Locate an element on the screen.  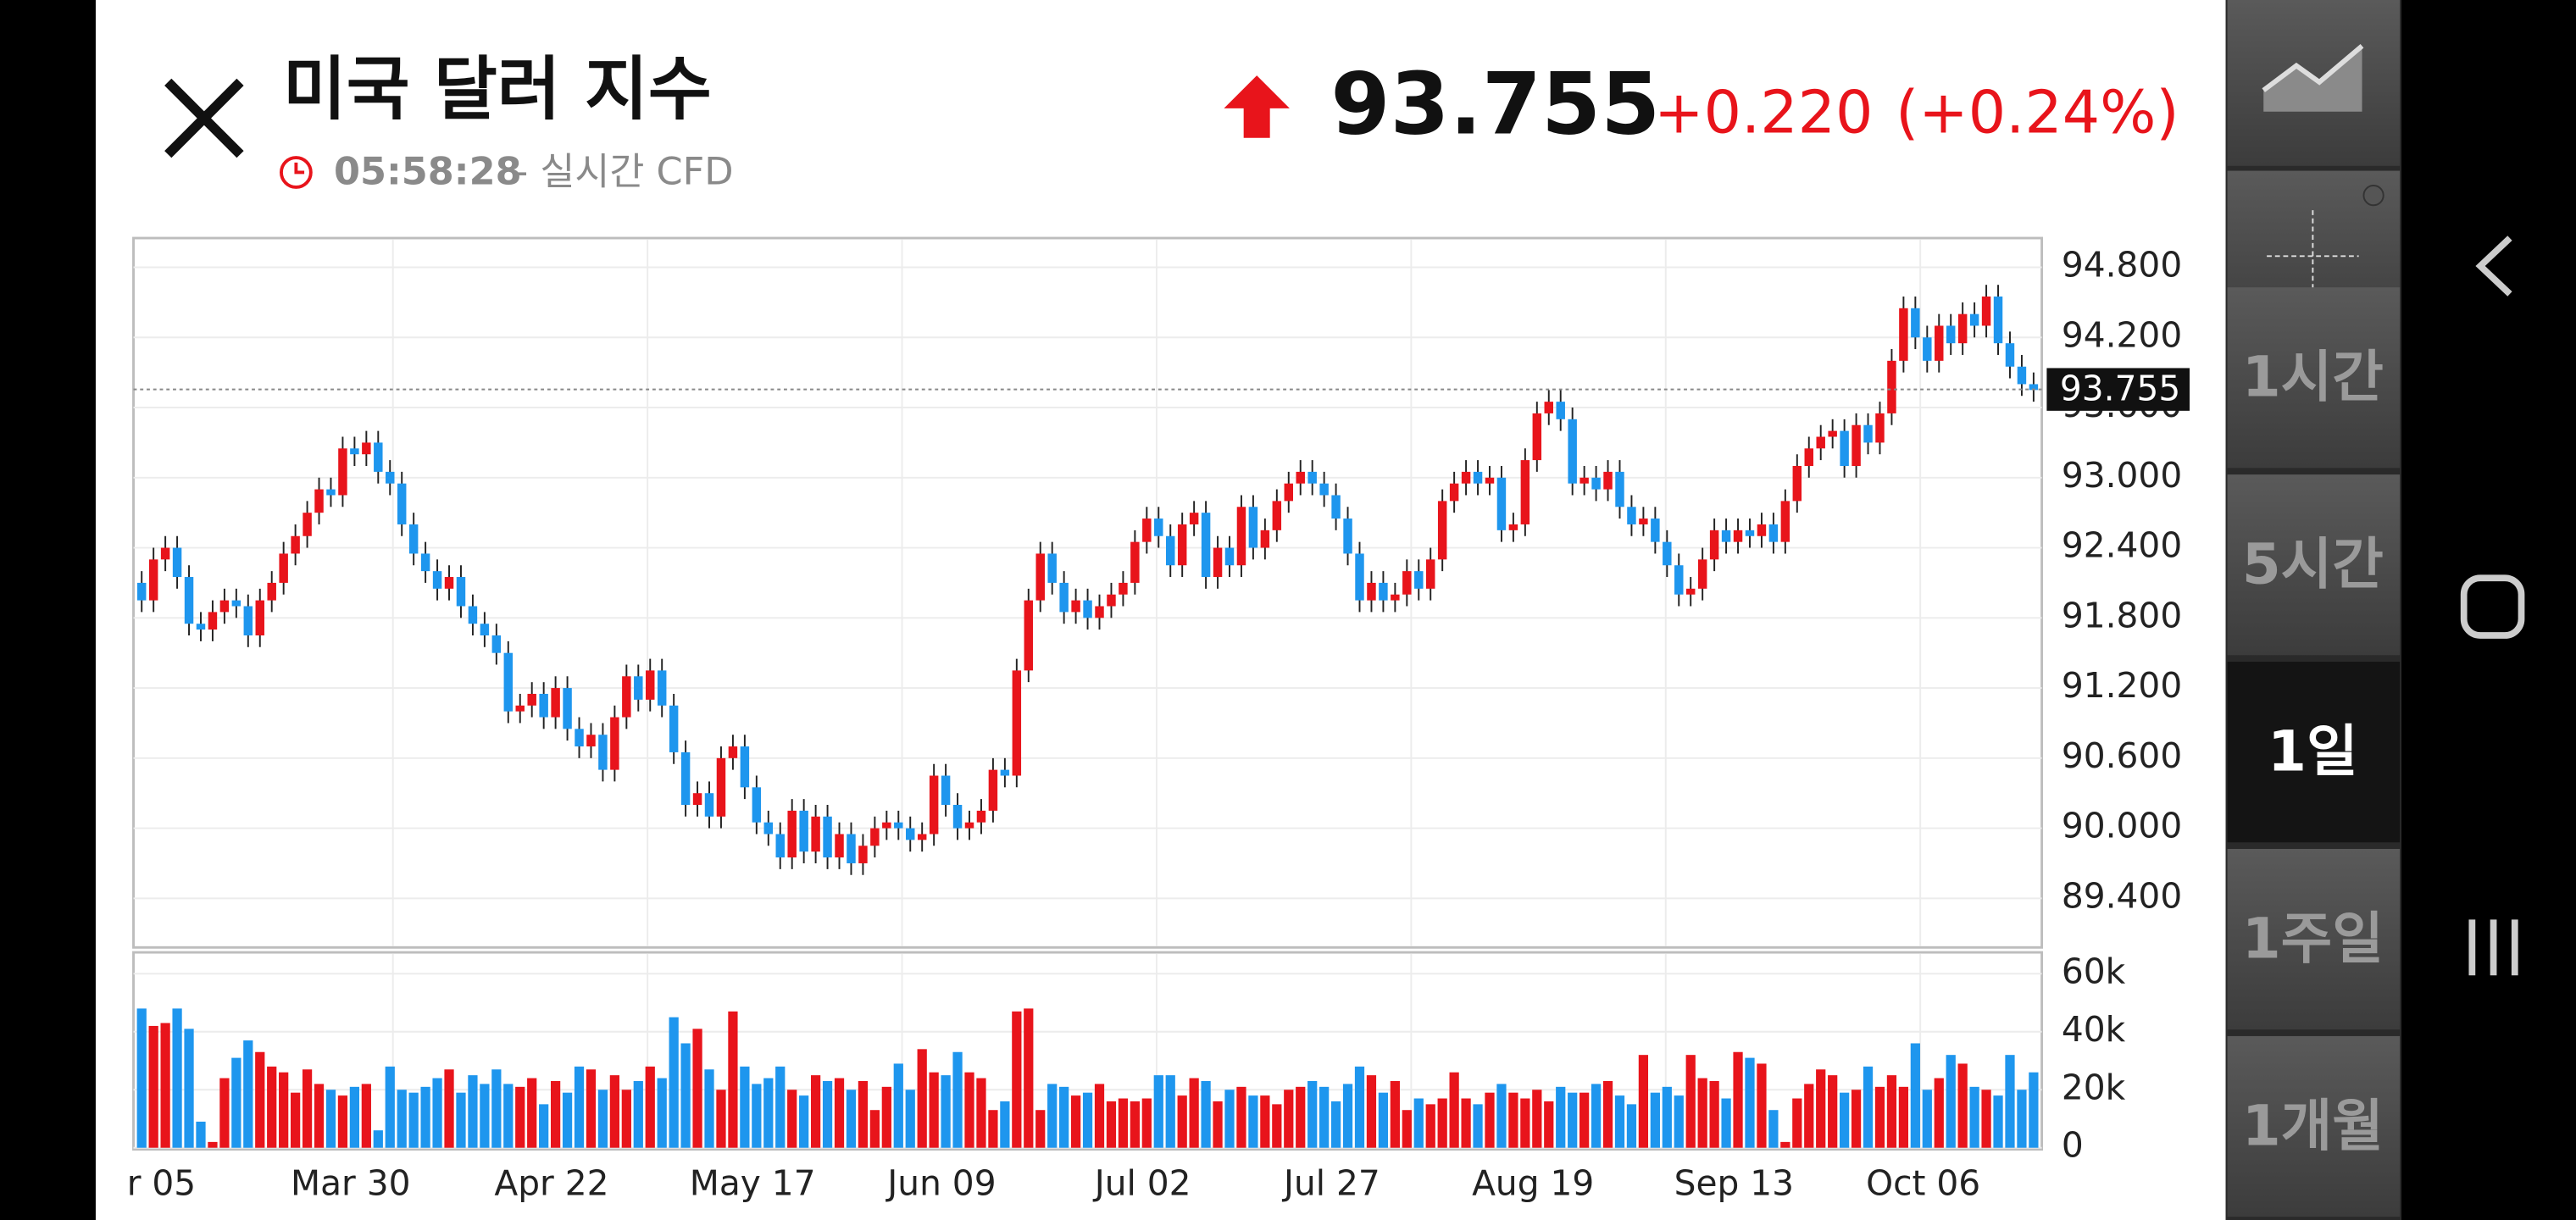
timeframes: 1시간 5시간 1일 1주일 1개월 is located at coordinates (2314, 752).